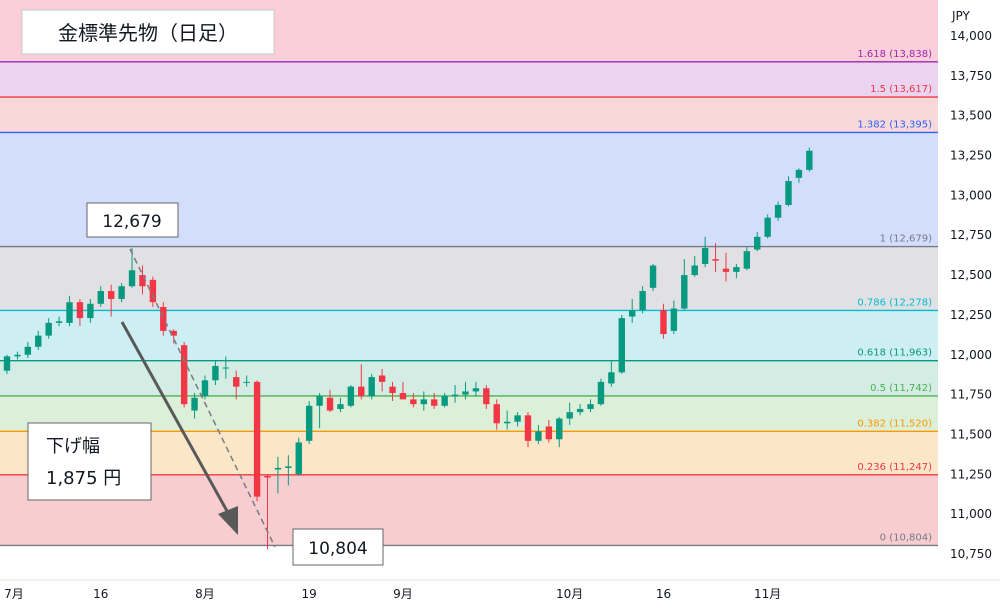 The height and width of the screenshot is (616, 1000). What do you see at coordinates (971, 195) in the screenshot?
I see `y-tick-label: 13,000` at bounding box center [971, 195].